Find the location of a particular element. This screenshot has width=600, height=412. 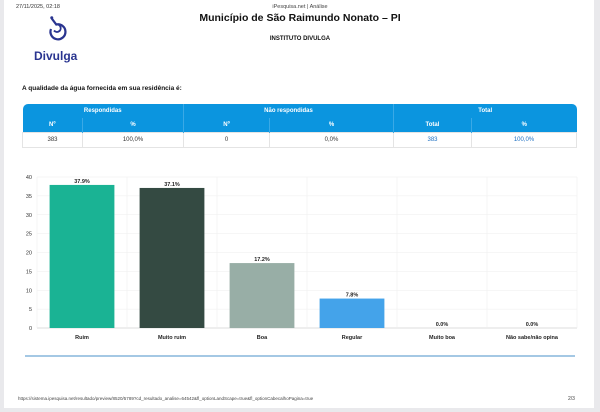

data-label: 37.1% is located at coordinates (172, 185).